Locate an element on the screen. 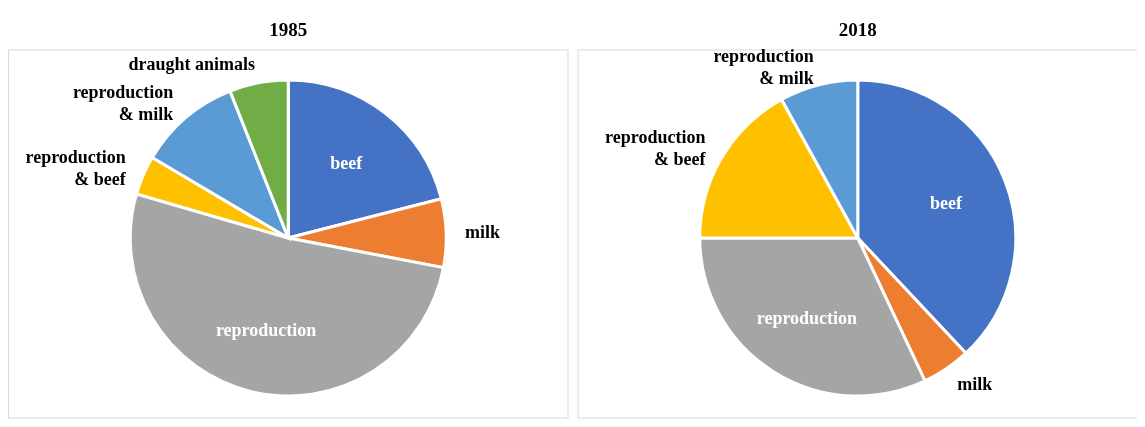  chart-title: 1985 is located at coordinates (288, 29).